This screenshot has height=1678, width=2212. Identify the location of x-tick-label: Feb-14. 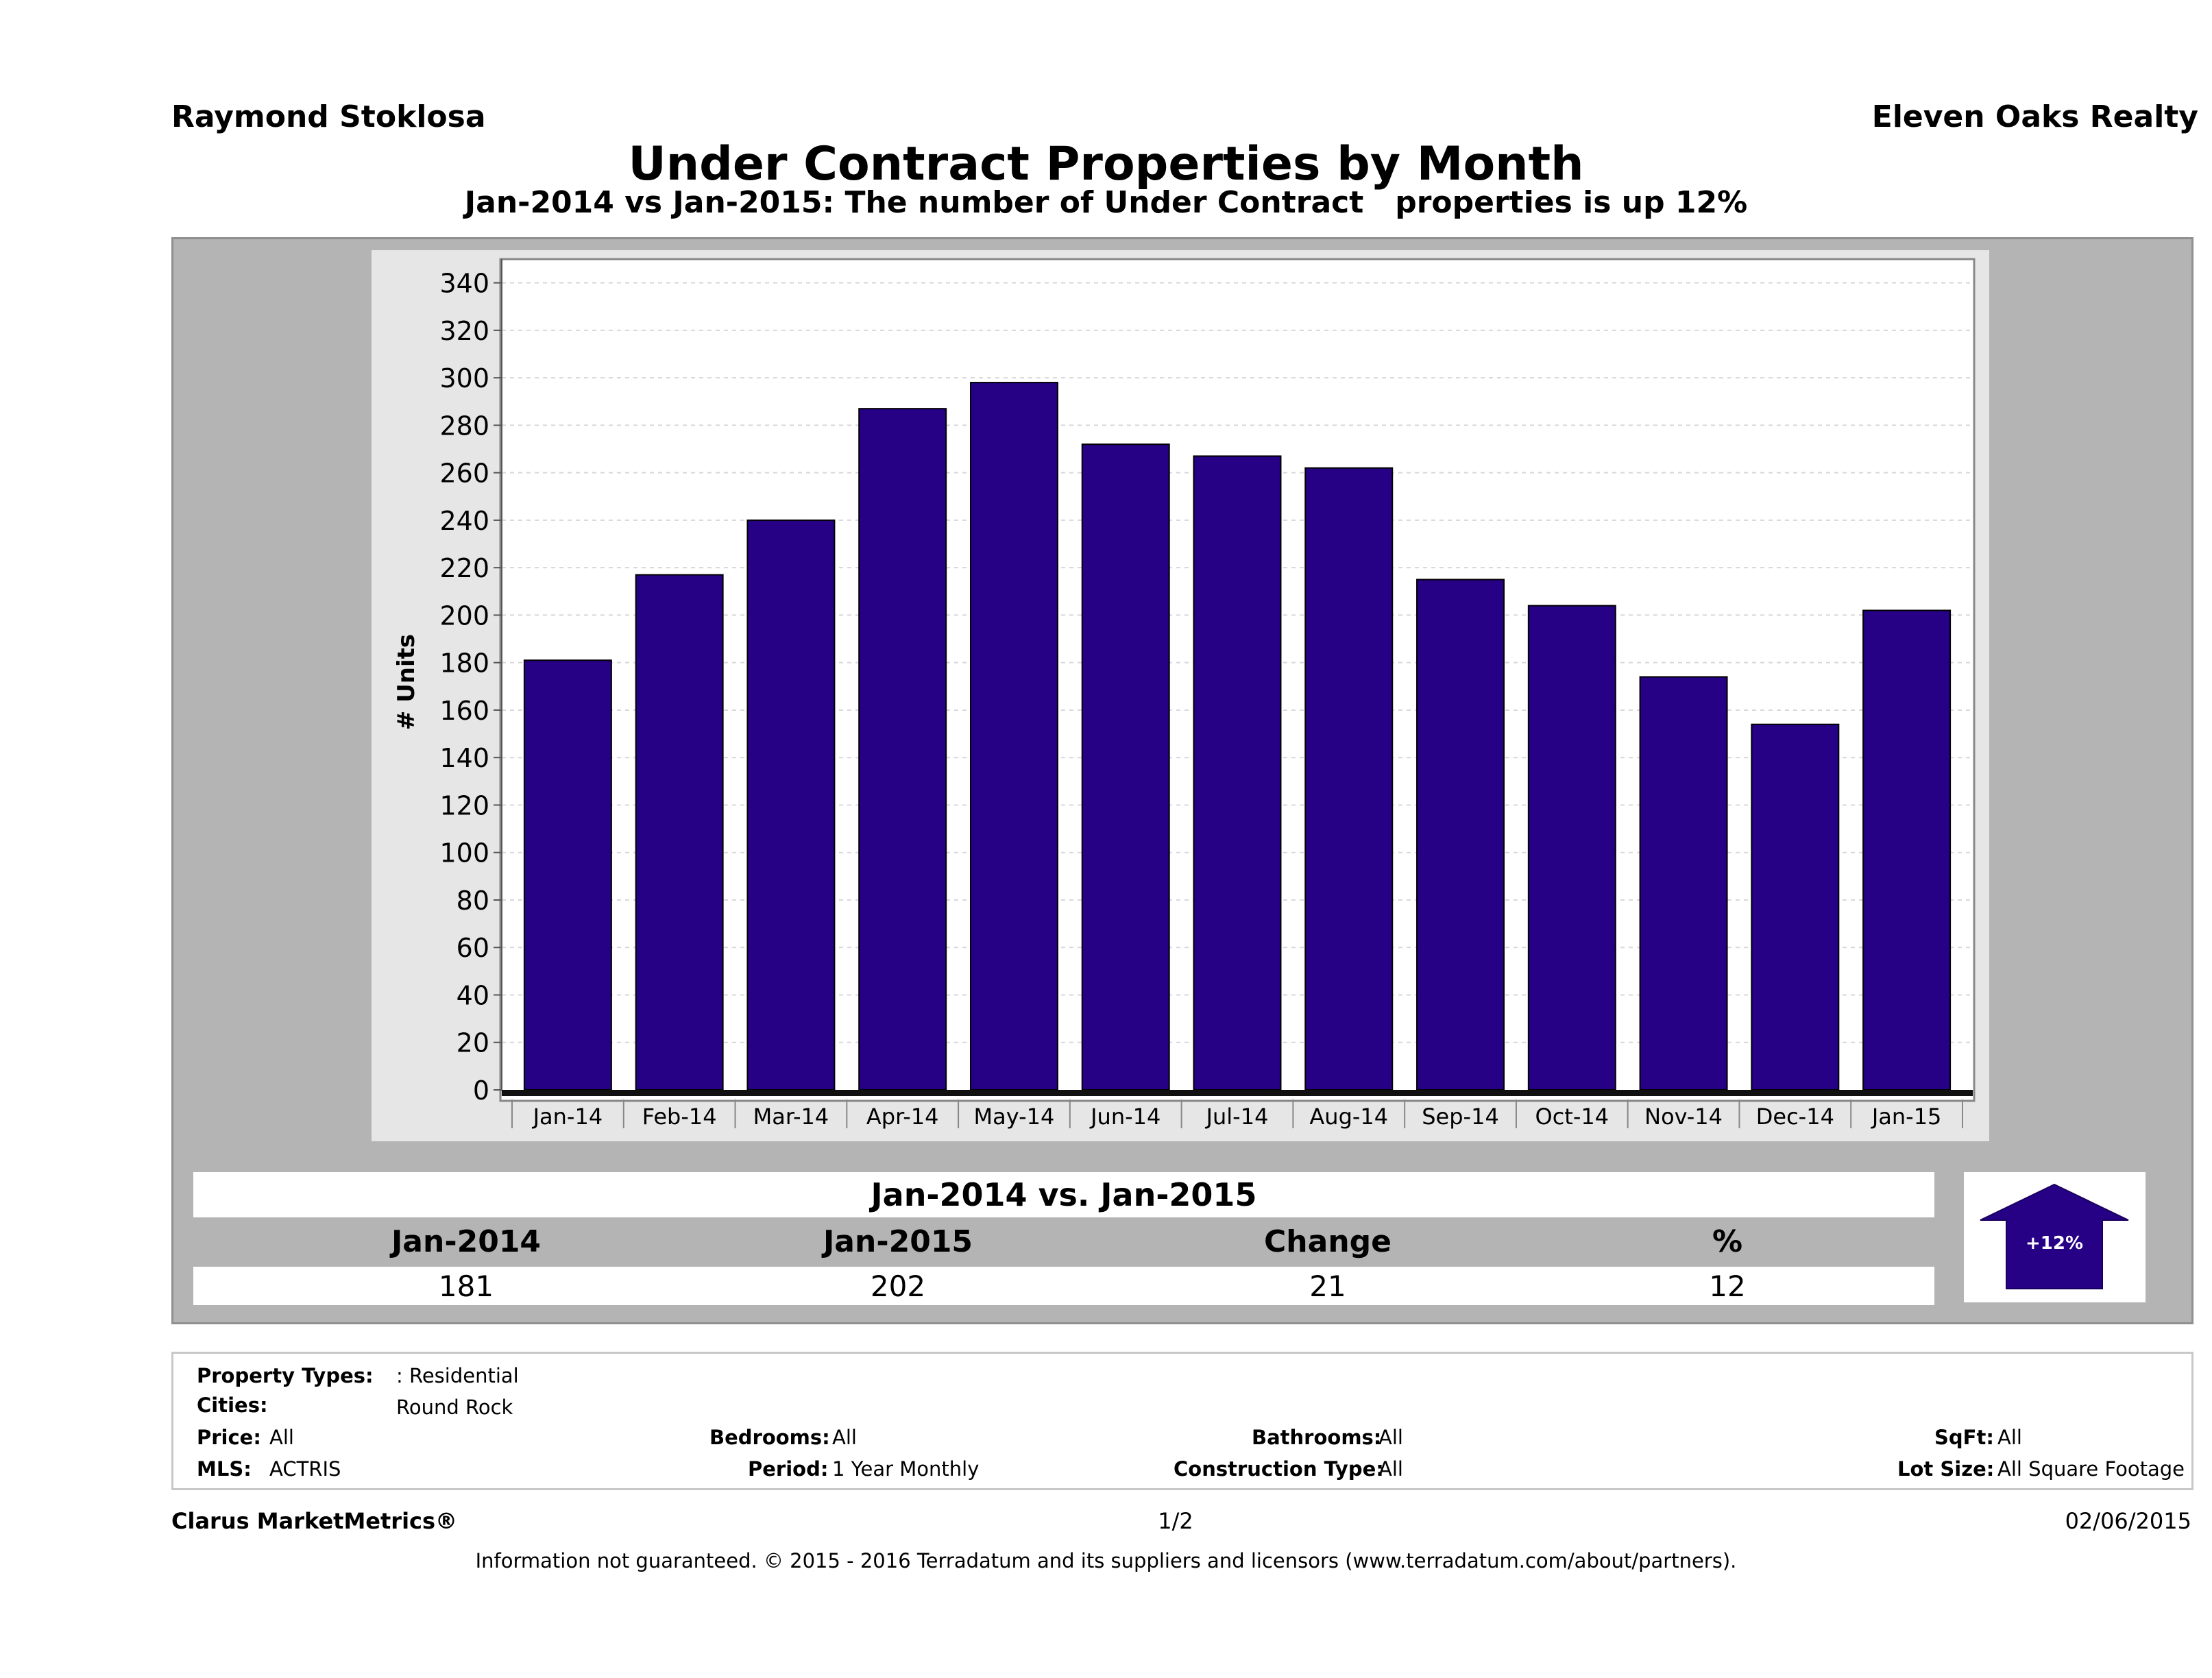
(679, 1117).